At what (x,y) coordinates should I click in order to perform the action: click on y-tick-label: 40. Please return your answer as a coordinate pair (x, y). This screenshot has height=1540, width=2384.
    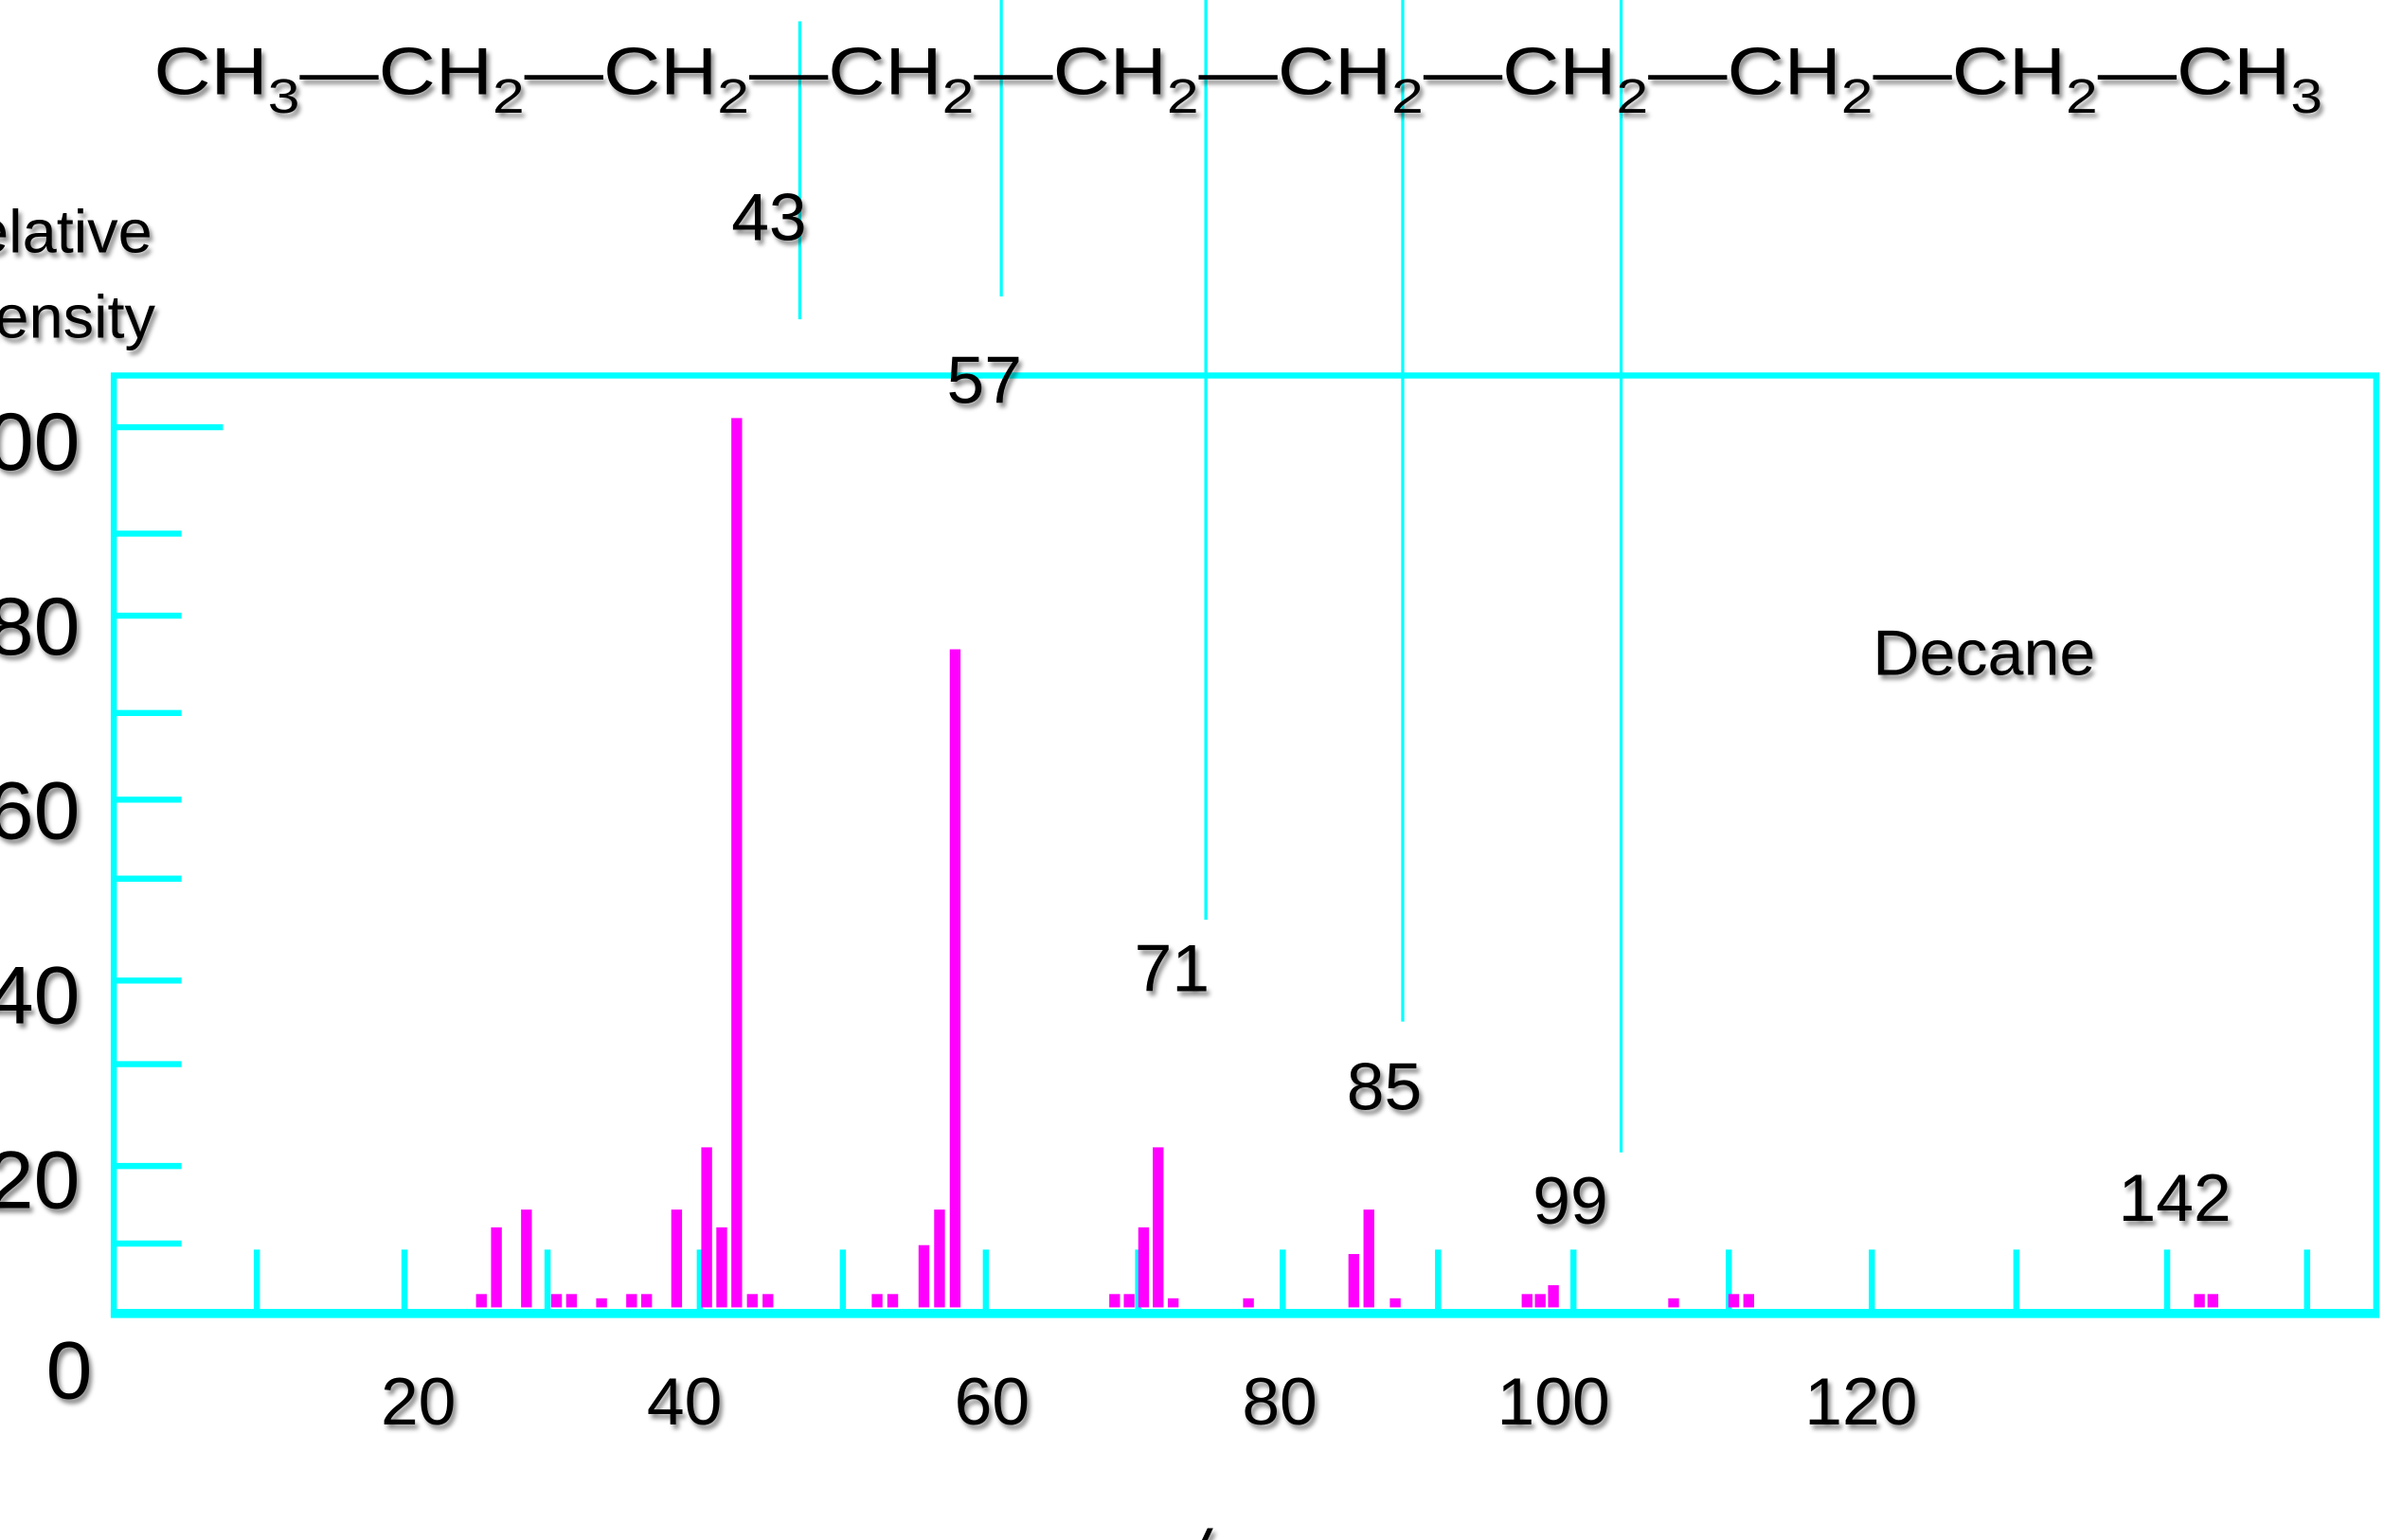
    Looking at the image, I should click on (40, 996).